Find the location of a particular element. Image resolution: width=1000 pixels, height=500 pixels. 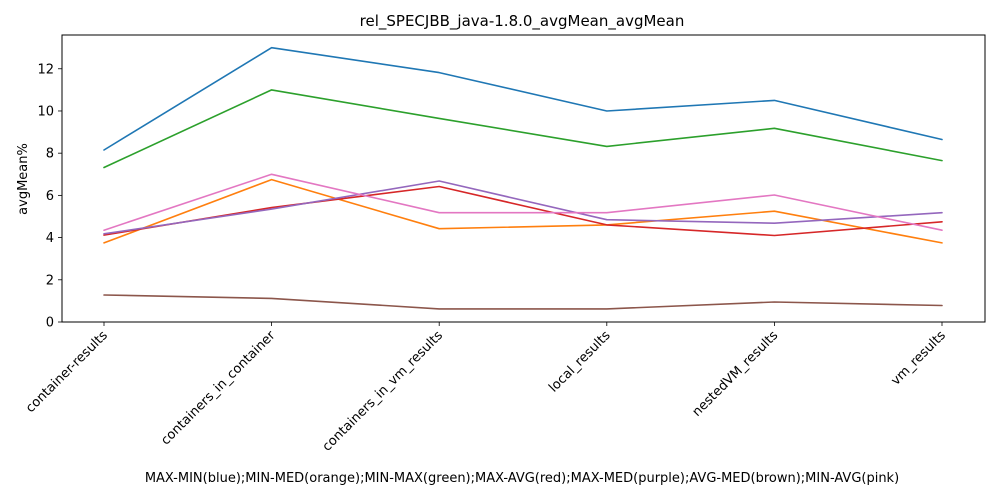

y-ticks: 0 2 4 6 8 10 12 is located at coordinates (49, 196).